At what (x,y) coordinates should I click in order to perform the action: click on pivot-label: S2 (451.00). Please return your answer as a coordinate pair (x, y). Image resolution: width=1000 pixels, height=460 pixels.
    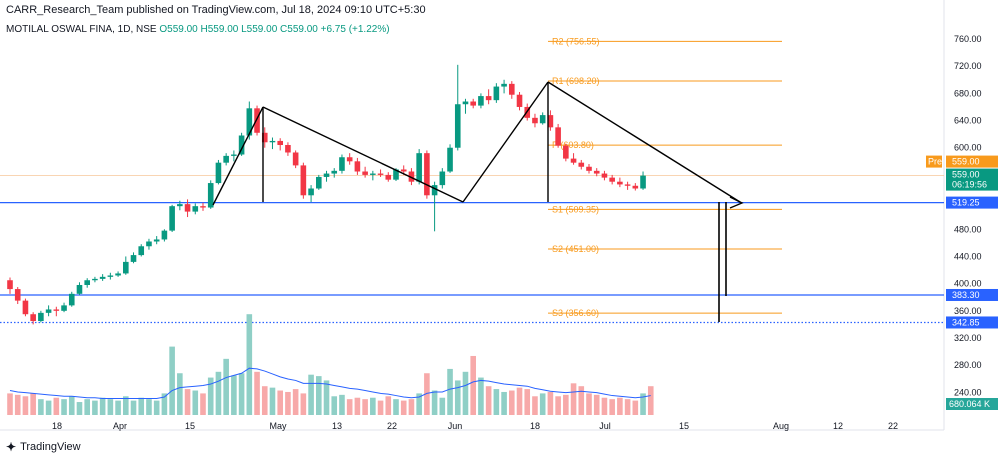
    Looking at the image, I should click on (575, 249).